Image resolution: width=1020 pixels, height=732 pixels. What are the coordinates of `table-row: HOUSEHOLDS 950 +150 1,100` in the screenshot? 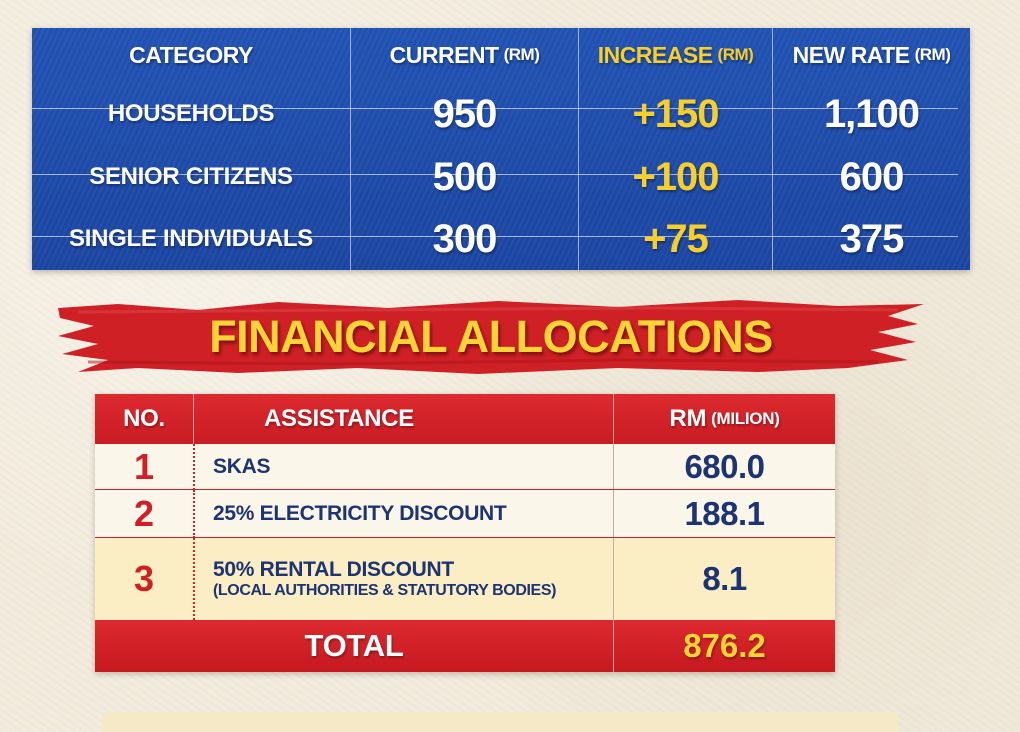 It's located at (501, 114).